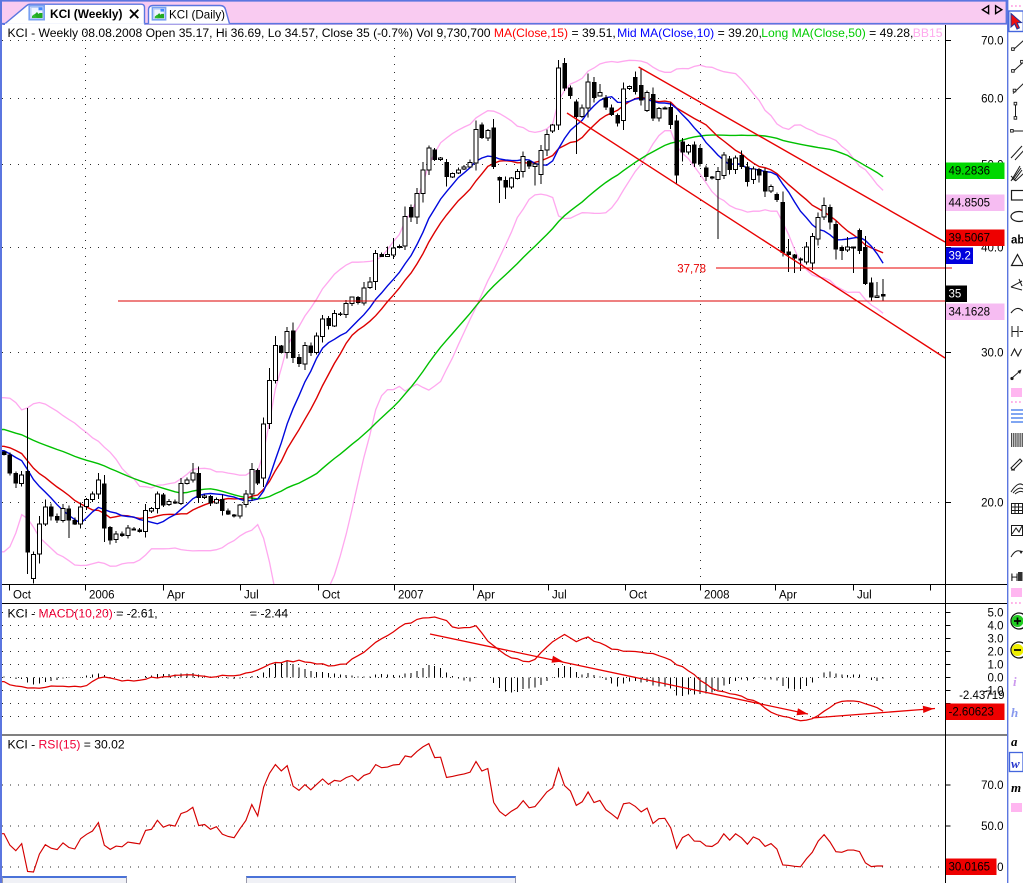  I want to click on svg-text: 34.1628, so click(970, 313).